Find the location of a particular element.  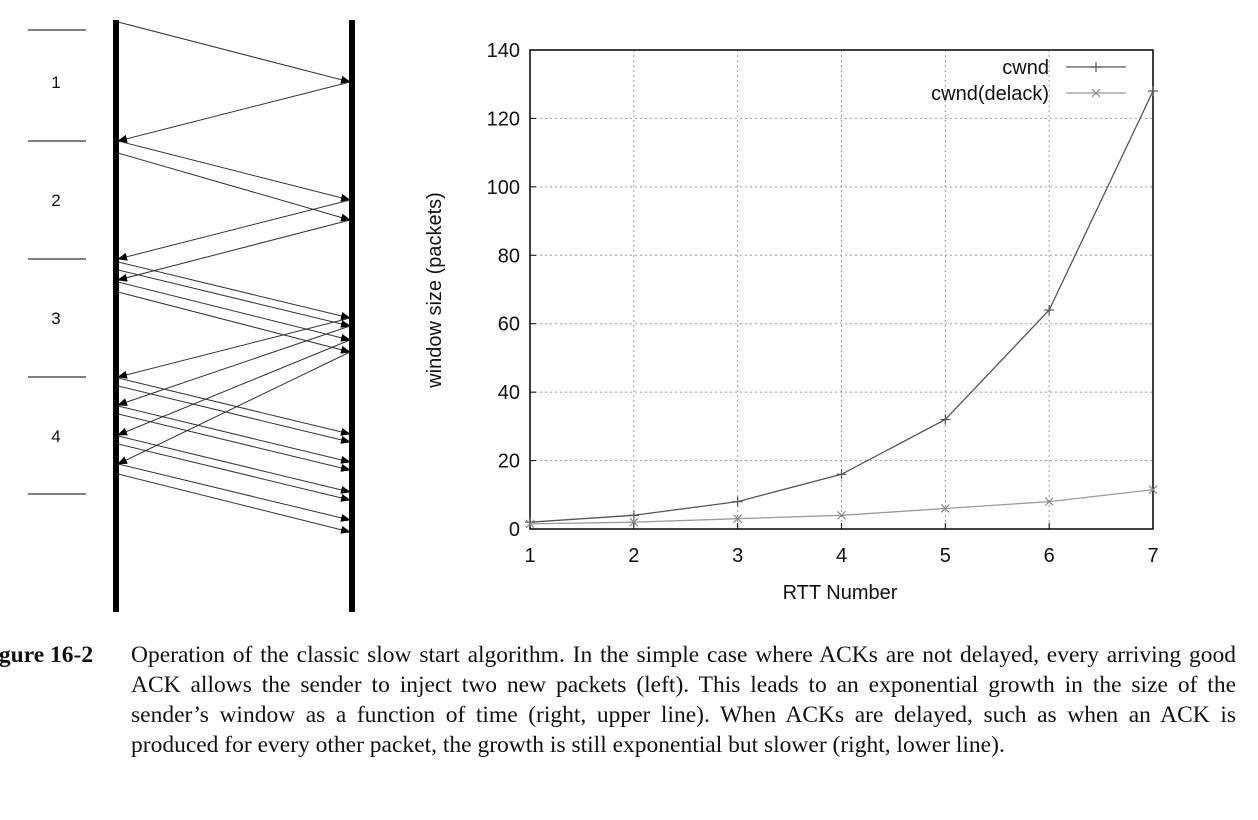

y-tick-label: 120 is located at coordinates (503, 119).